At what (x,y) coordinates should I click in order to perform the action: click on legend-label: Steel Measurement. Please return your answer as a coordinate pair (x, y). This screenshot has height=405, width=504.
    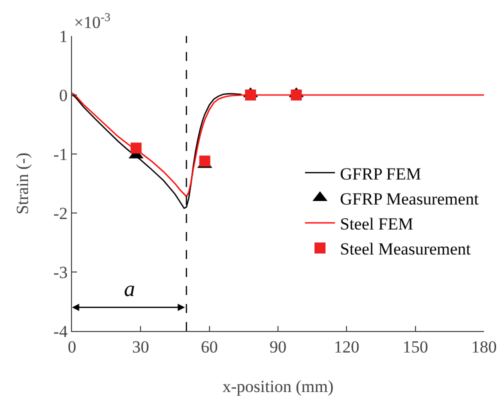
    Looking at the image, I should click on (406, 249).